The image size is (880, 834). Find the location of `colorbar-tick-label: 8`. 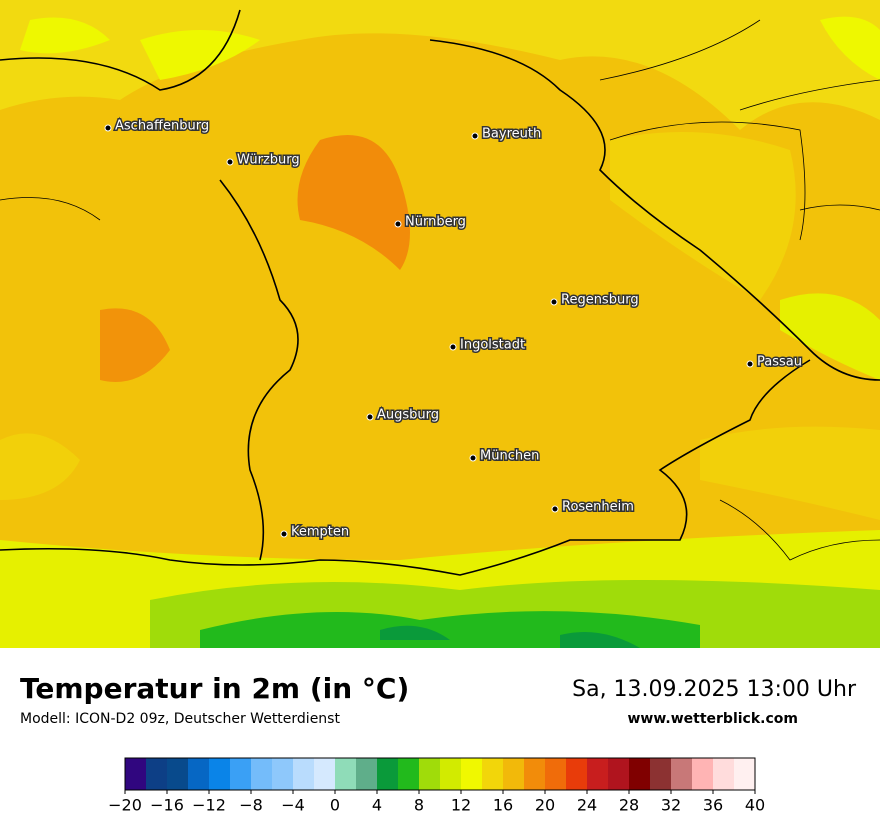

colorbar-tick-label: 8 is located at coordinates (419, 805).